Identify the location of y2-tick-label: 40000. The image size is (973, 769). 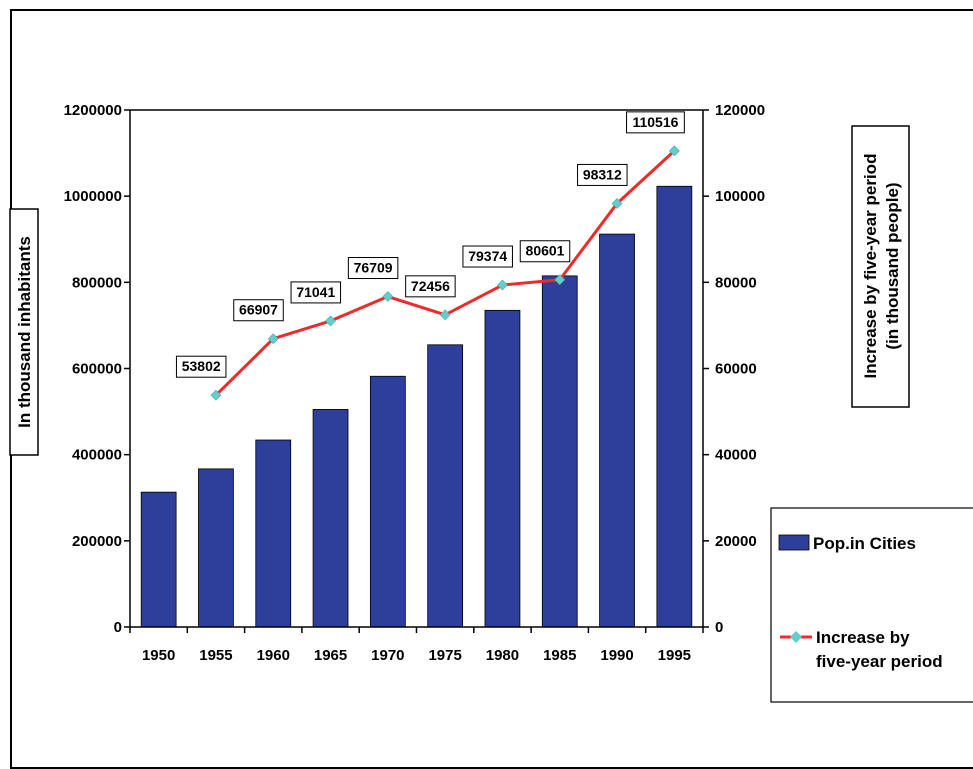
(736, 455).